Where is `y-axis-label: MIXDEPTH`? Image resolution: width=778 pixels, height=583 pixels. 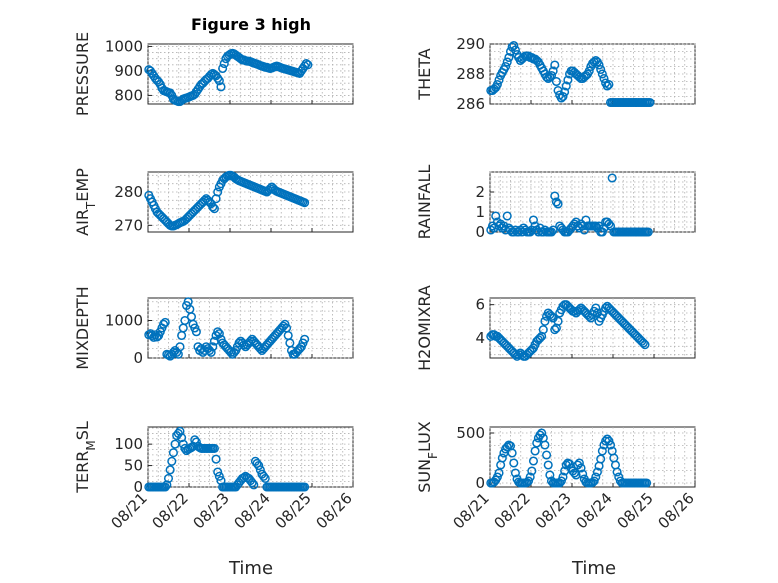
y-axis-label: MIXDEPTH is located at coordinates (82, 327).